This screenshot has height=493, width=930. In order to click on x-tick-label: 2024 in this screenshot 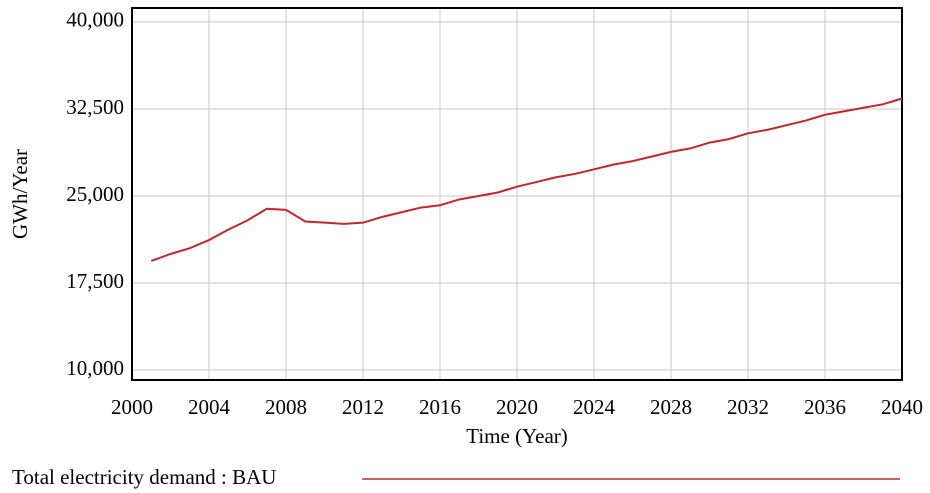, I will do `click(594, 407)`.